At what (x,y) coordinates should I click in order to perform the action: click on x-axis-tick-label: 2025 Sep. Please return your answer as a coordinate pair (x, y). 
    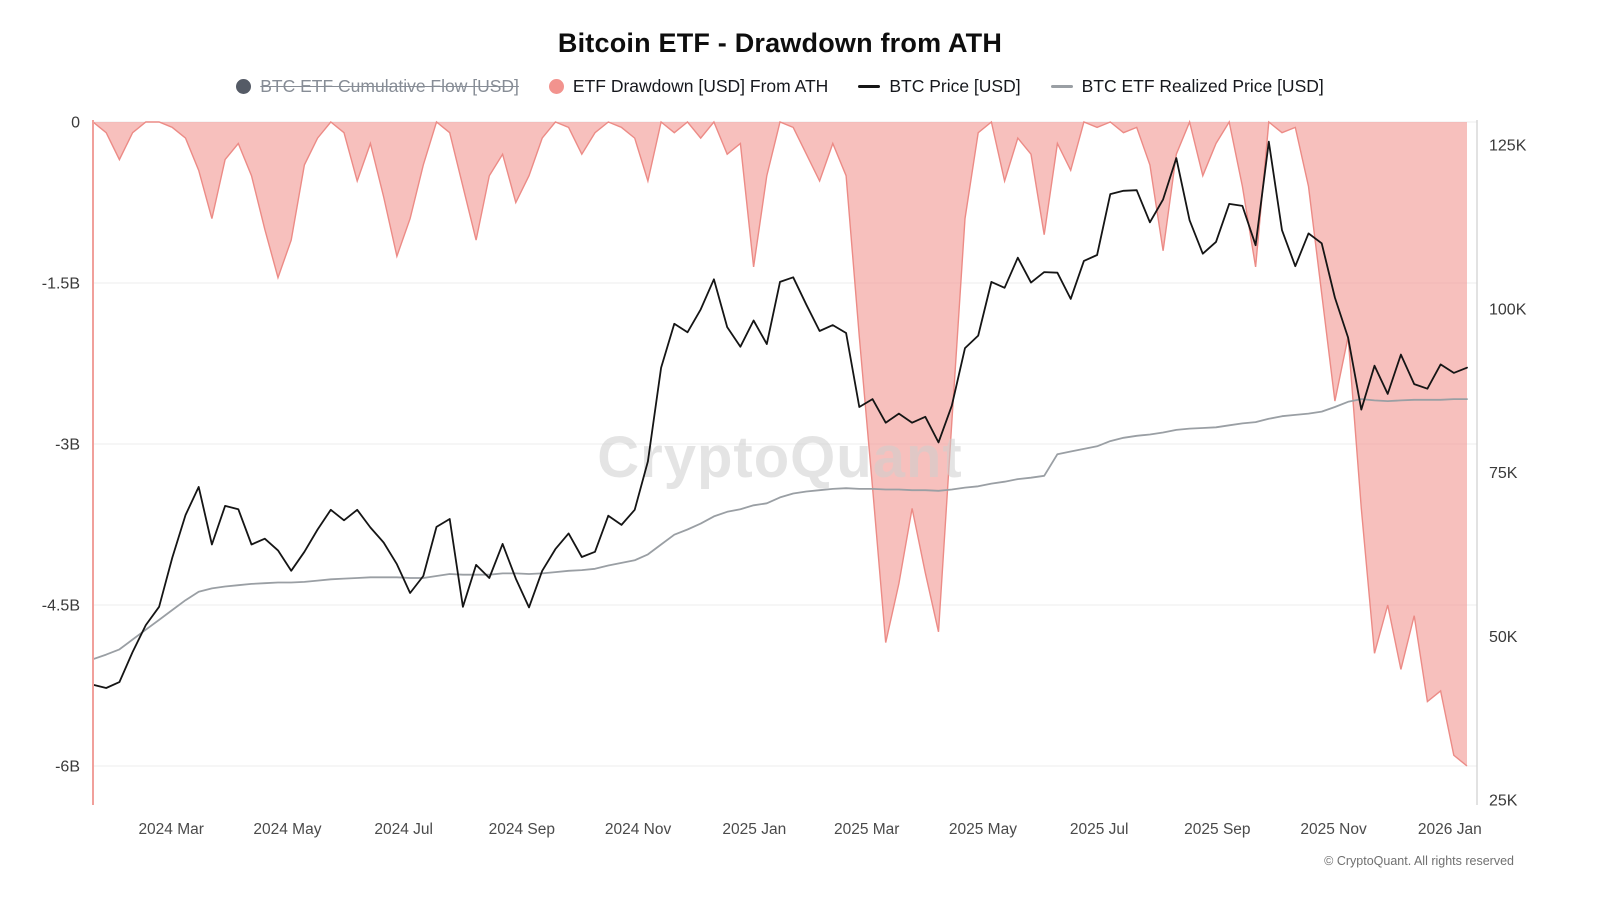
    Looking at the image, I should click on (1217, 829).